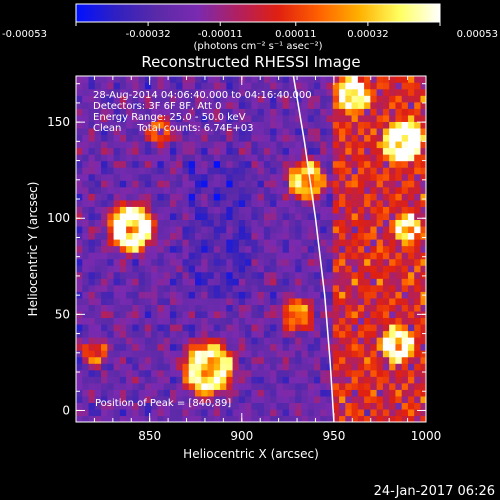  I want to click on y-tick-label: 100, so click(58, 218).